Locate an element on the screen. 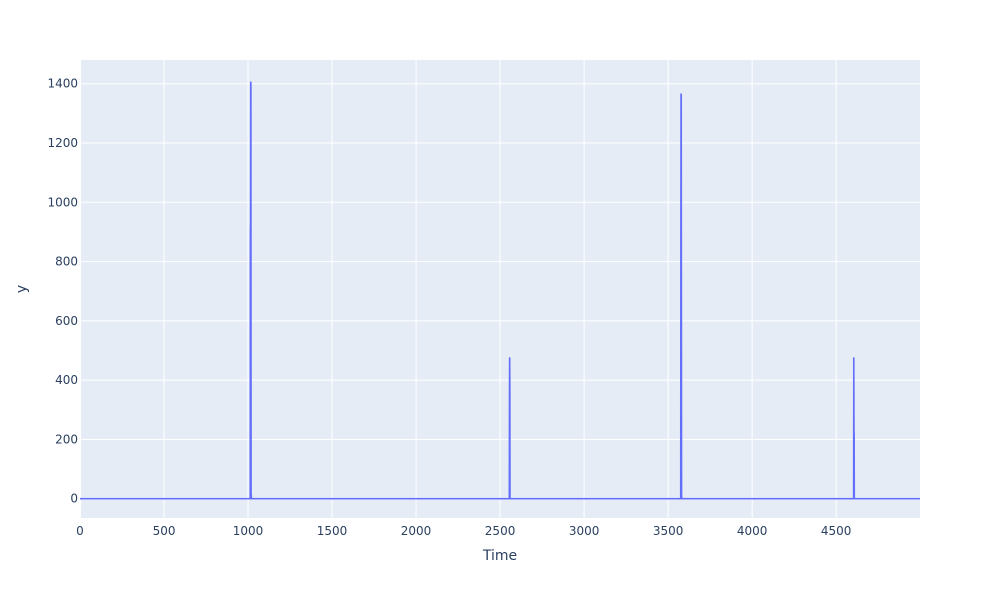 This screenshot has width=1000, height=600. x-tick-label: 3500 is located at coordinates (668, 531).